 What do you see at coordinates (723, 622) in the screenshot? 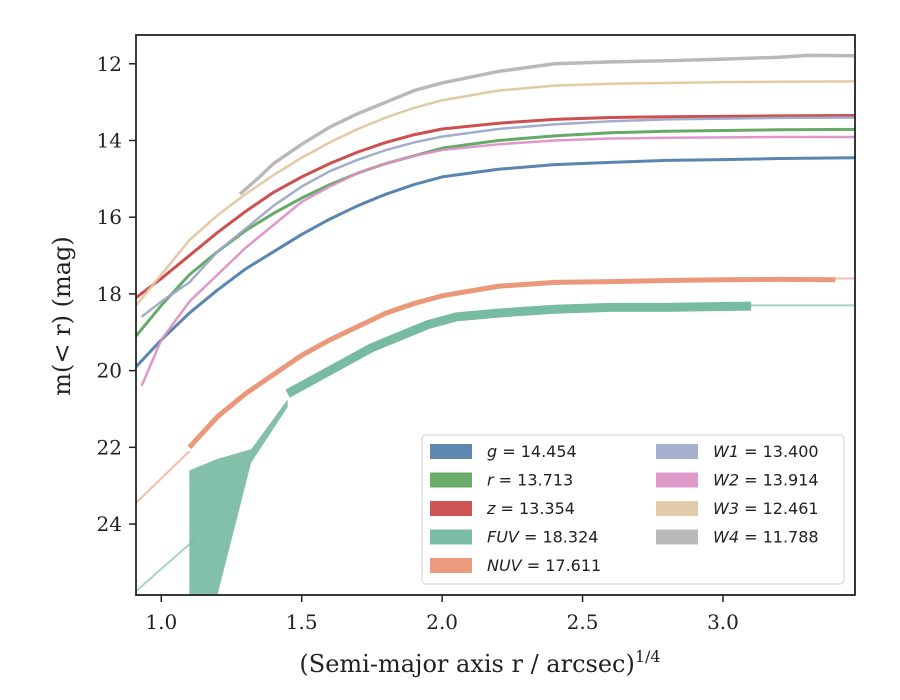
I see `x-tick-label: 3.0` at bounding box center [723, 622].